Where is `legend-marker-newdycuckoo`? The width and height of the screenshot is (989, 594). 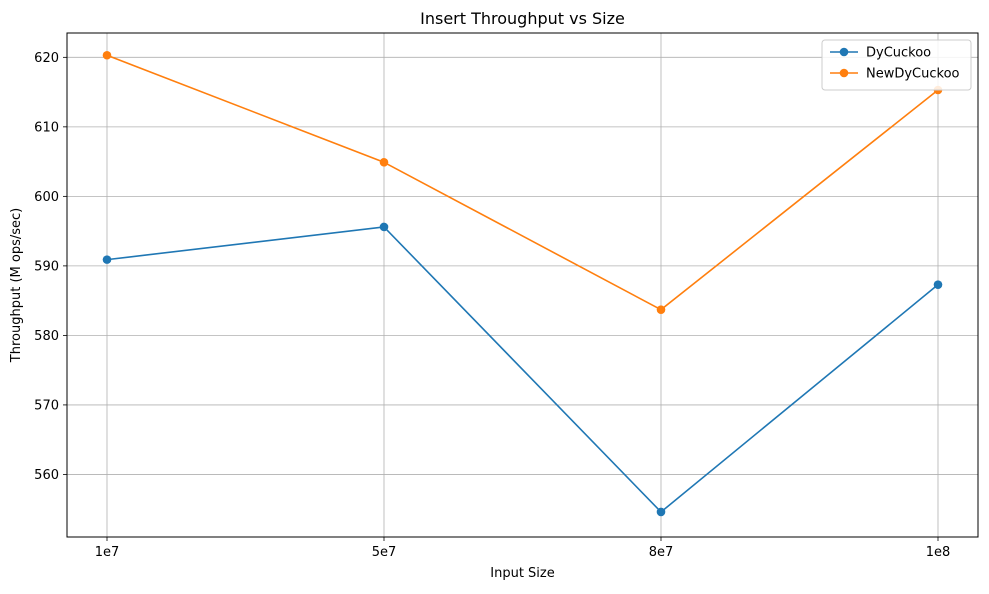 legend-marker-newdycuckoo is located at coordinates (844, 73).